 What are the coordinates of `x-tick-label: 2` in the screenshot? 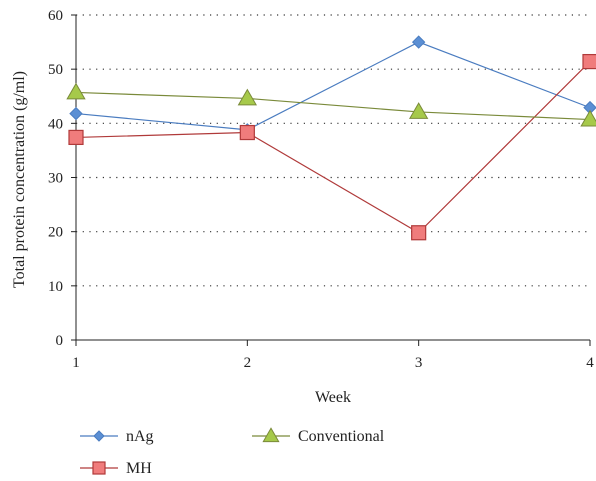 It's located at (248, 363).